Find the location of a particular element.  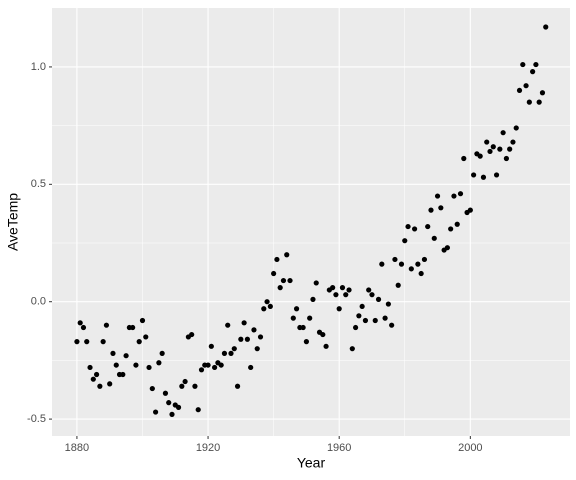

y-tick-label: 0.0 is located at coordinates (38, 302).